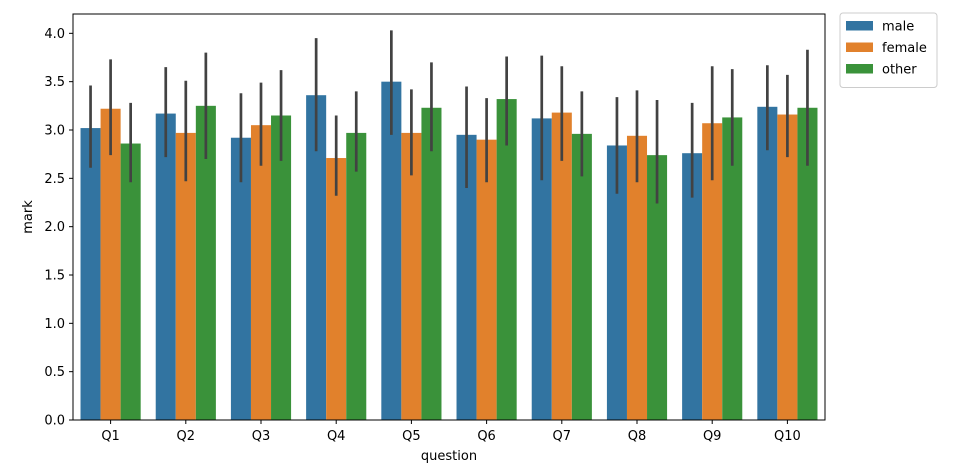 The height and width of the screenshot is (473, 966). What do you see at coordinates (561, 266) in the screenshot?
I see `bar-female-q7` at bounding box center [561, 266].